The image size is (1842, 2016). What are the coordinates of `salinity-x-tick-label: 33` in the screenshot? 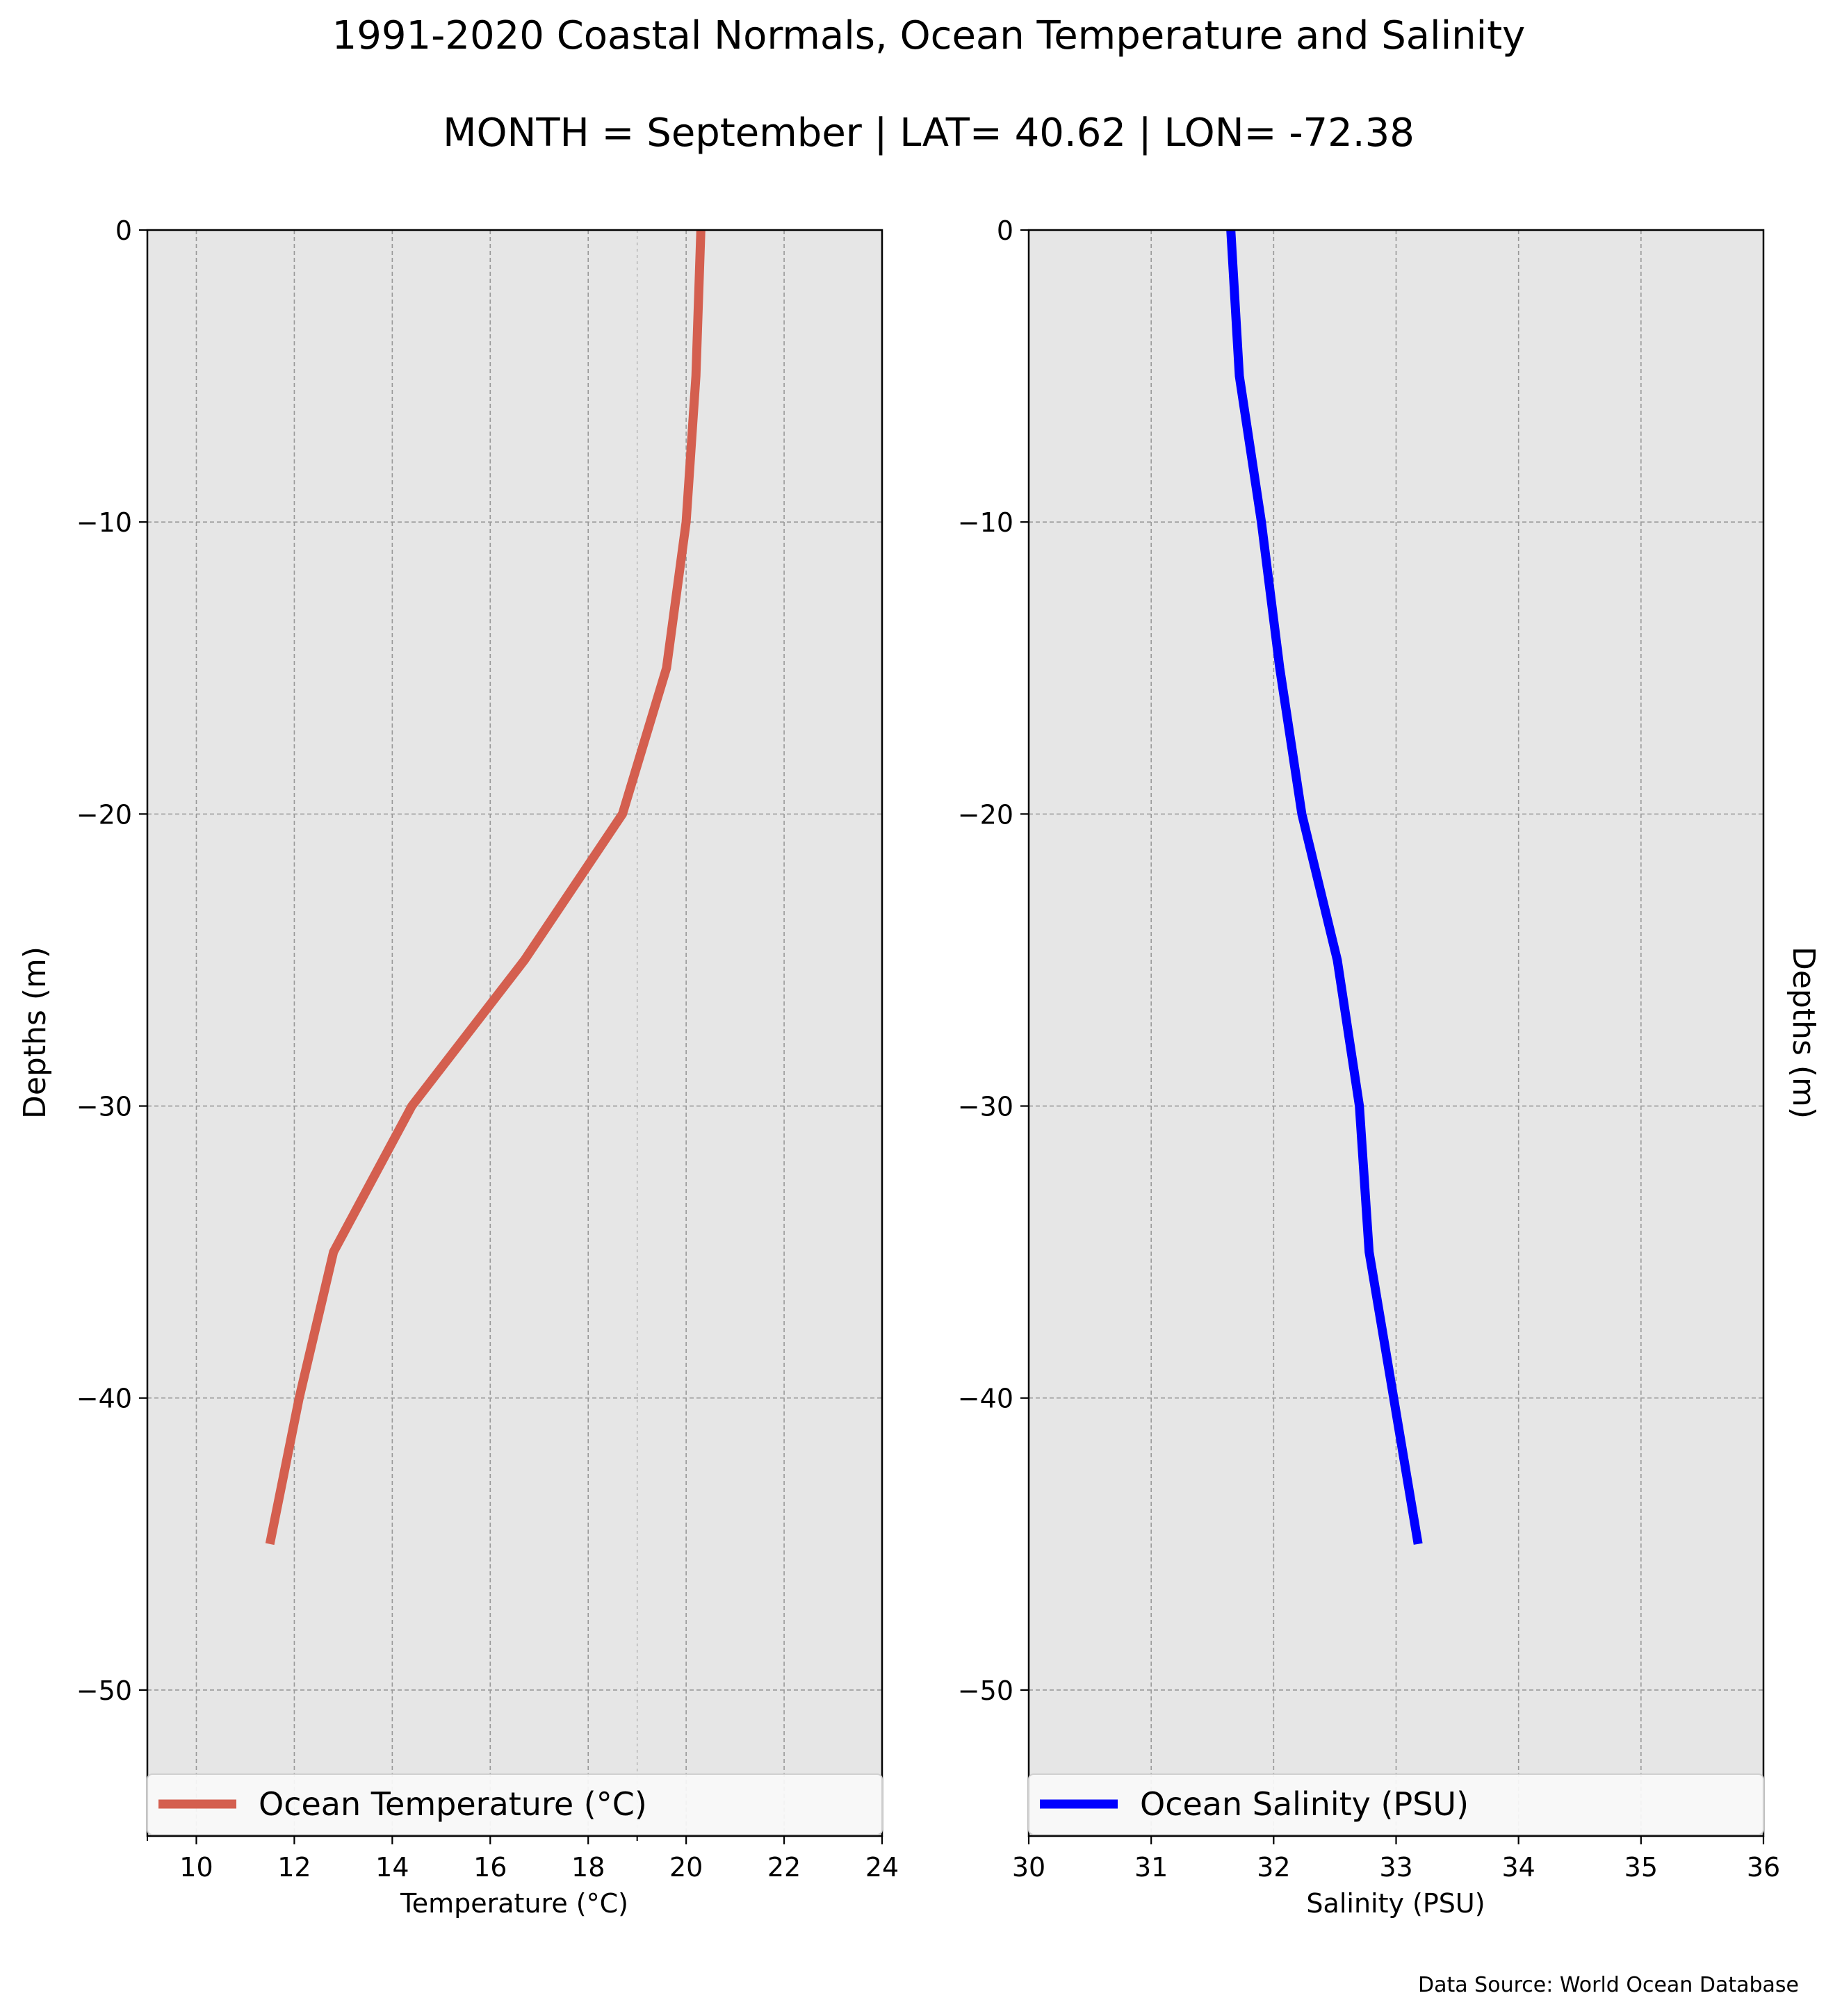 It's located at (1395, 1868).